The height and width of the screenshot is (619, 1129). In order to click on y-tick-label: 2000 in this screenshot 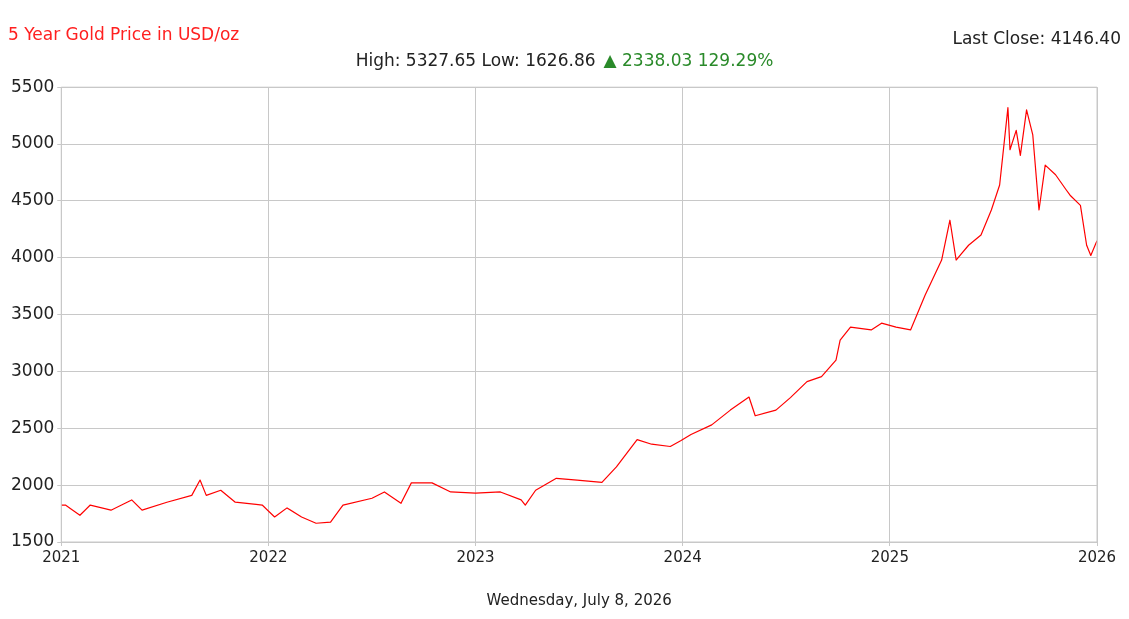, I will do `click(33, 483)`.